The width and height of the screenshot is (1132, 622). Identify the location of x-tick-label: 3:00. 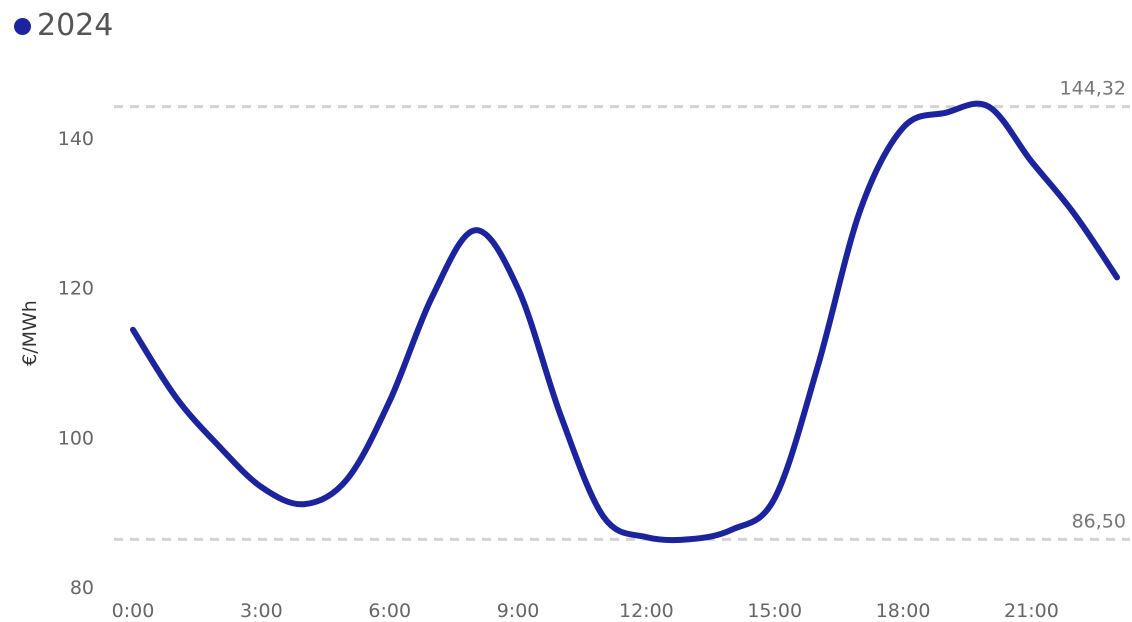
(261, 611).